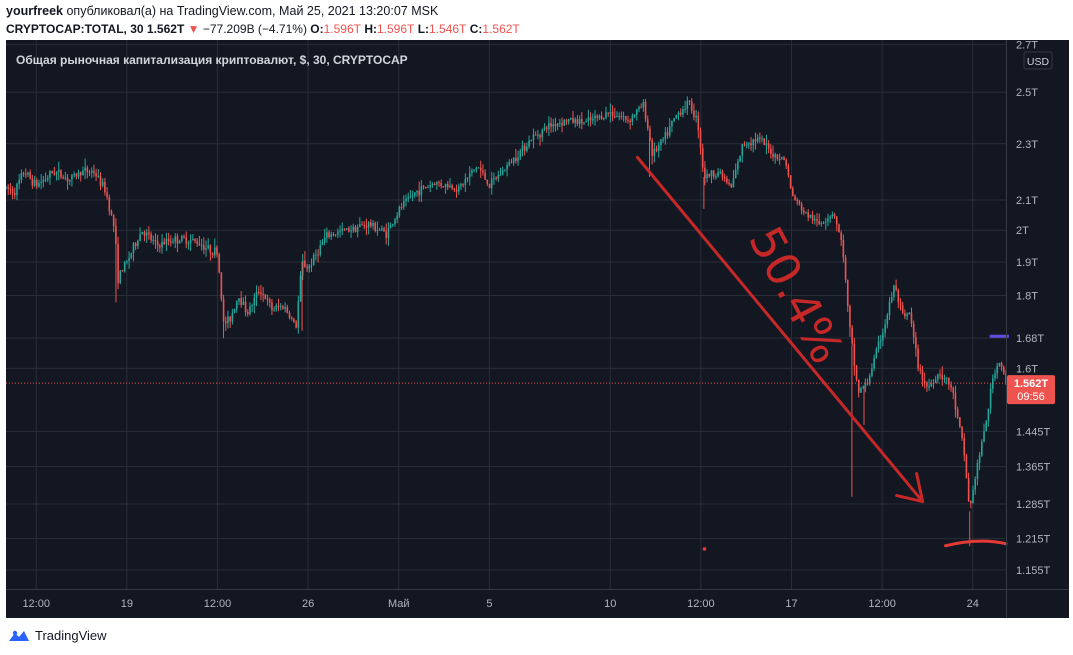 The height and width of the screenshot is (655, 1073). What do you see at coordinates (973, 604) in the screenshot?
I see `x-tick-label: 24` at bounding box center [973, 604].